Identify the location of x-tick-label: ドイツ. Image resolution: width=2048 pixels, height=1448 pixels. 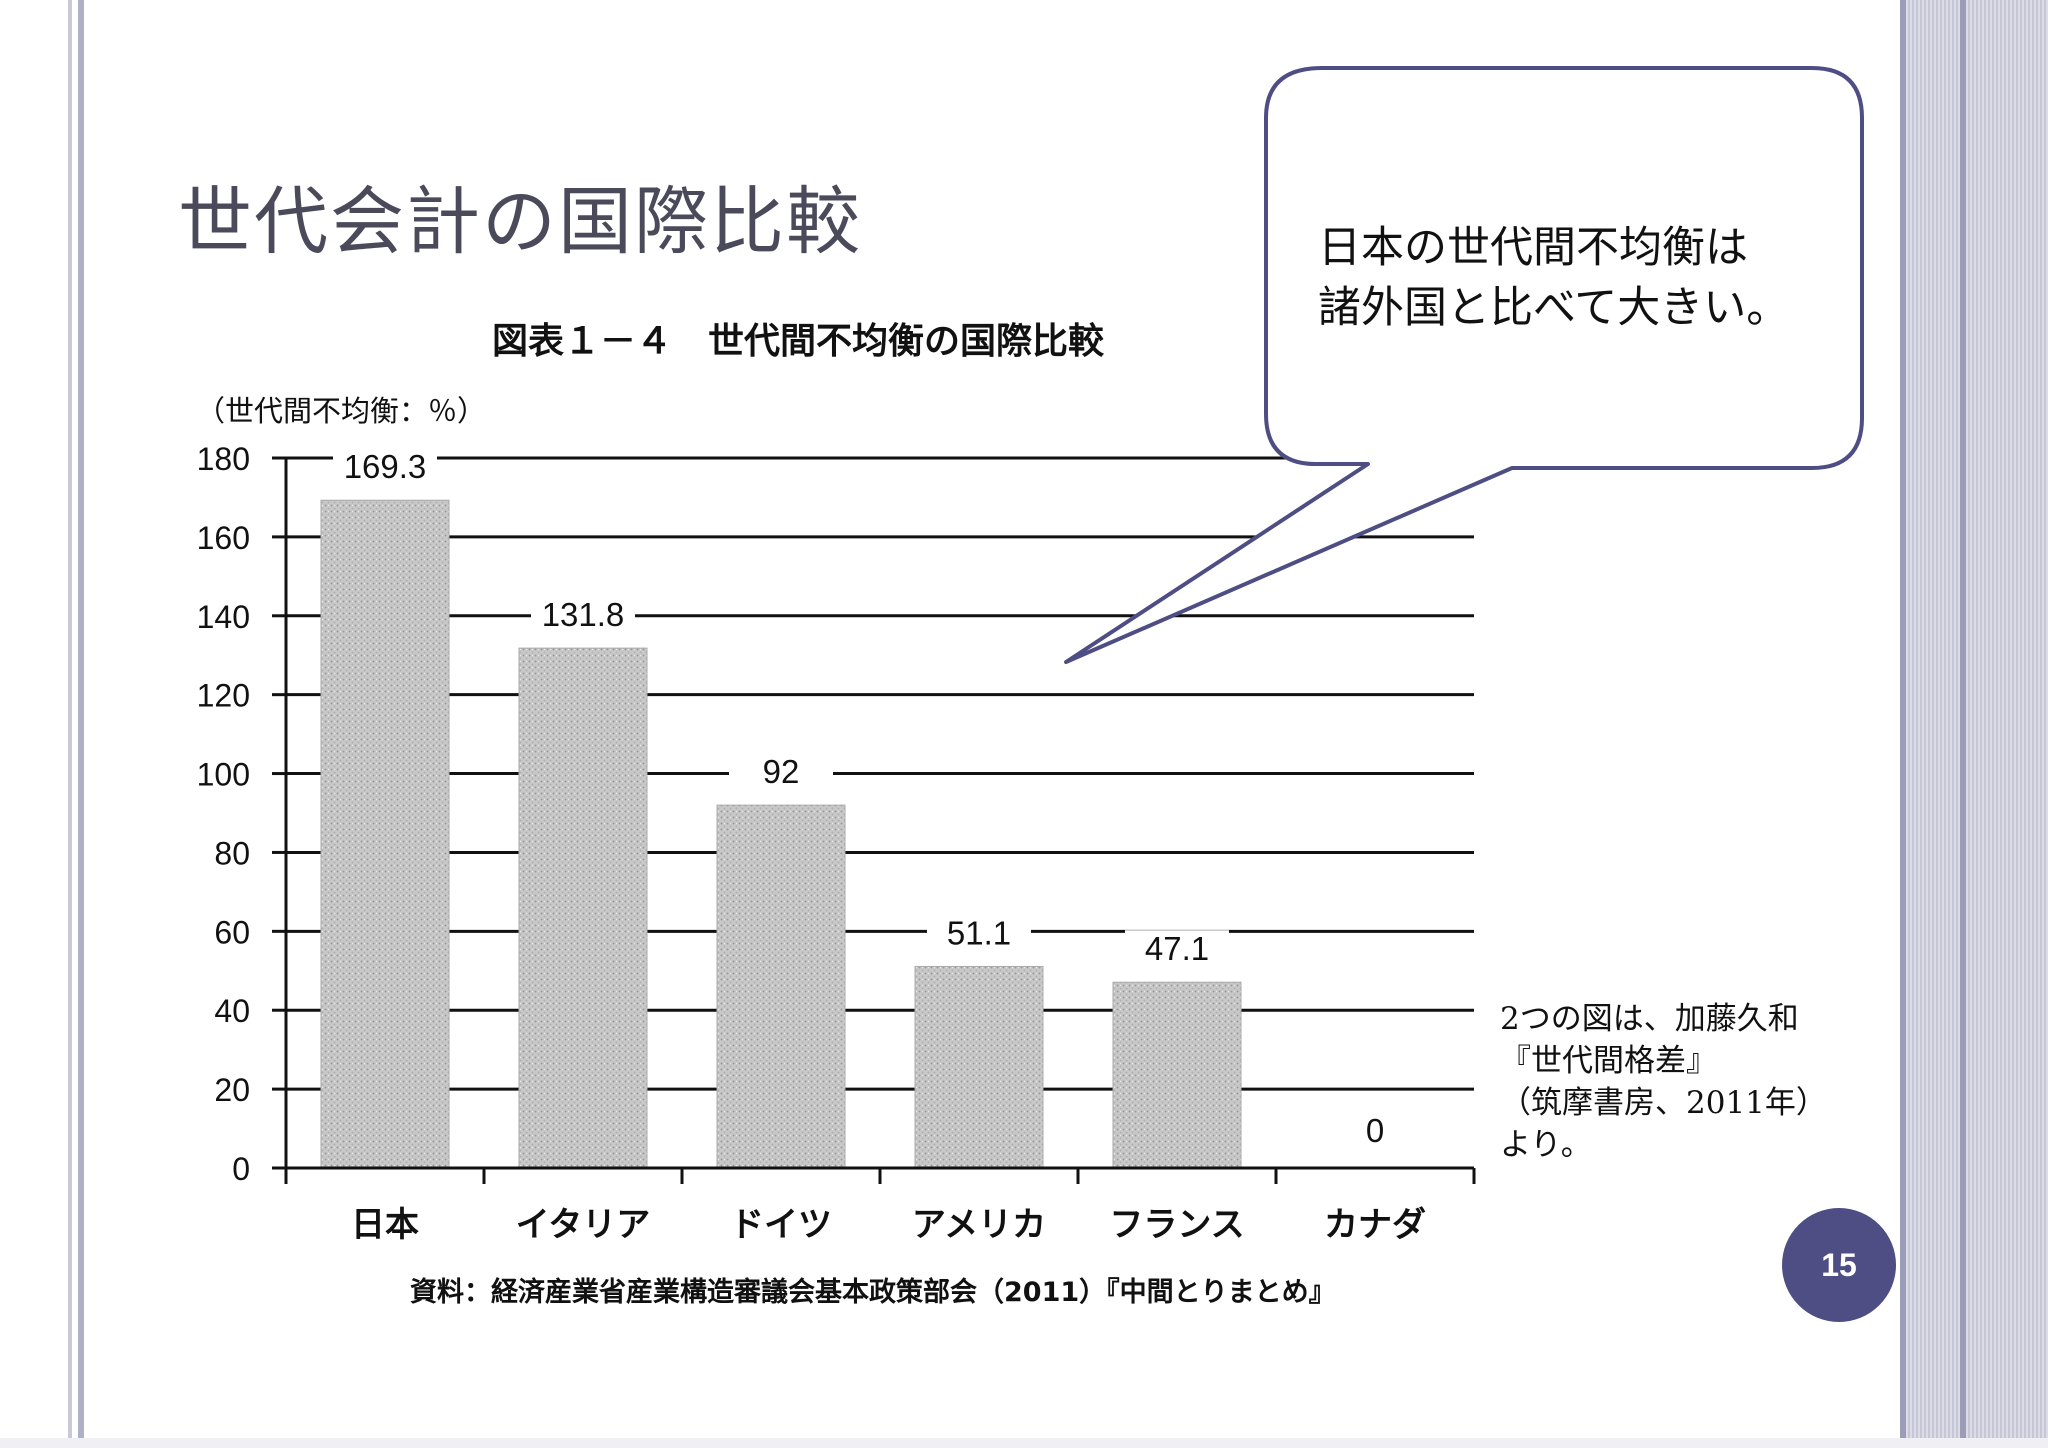
(781, 1225).